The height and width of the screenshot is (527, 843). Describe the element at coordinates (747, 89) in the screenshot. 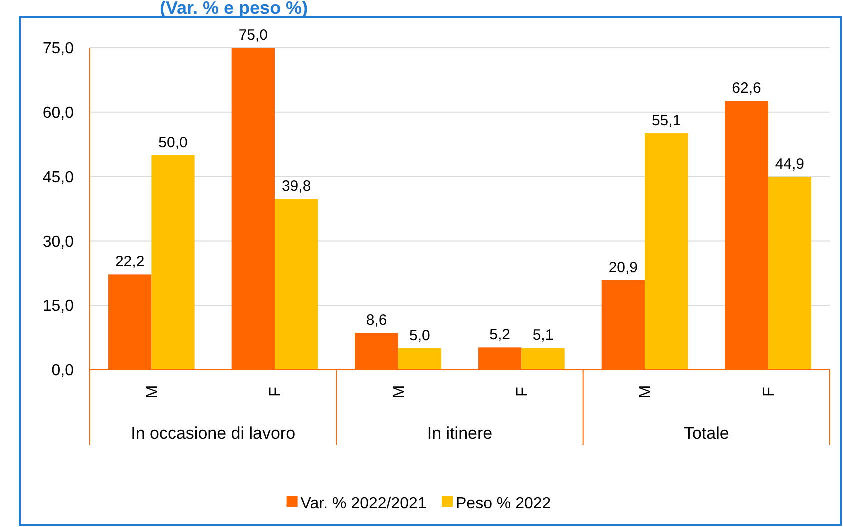

I see `data-label: 62,6` at that location.